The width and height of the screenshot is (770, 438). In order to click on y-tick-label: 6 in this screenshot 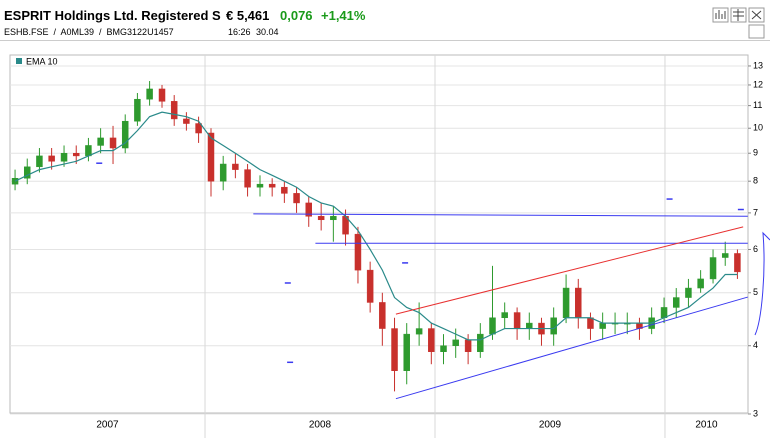, I will do `click(755, 249)`.